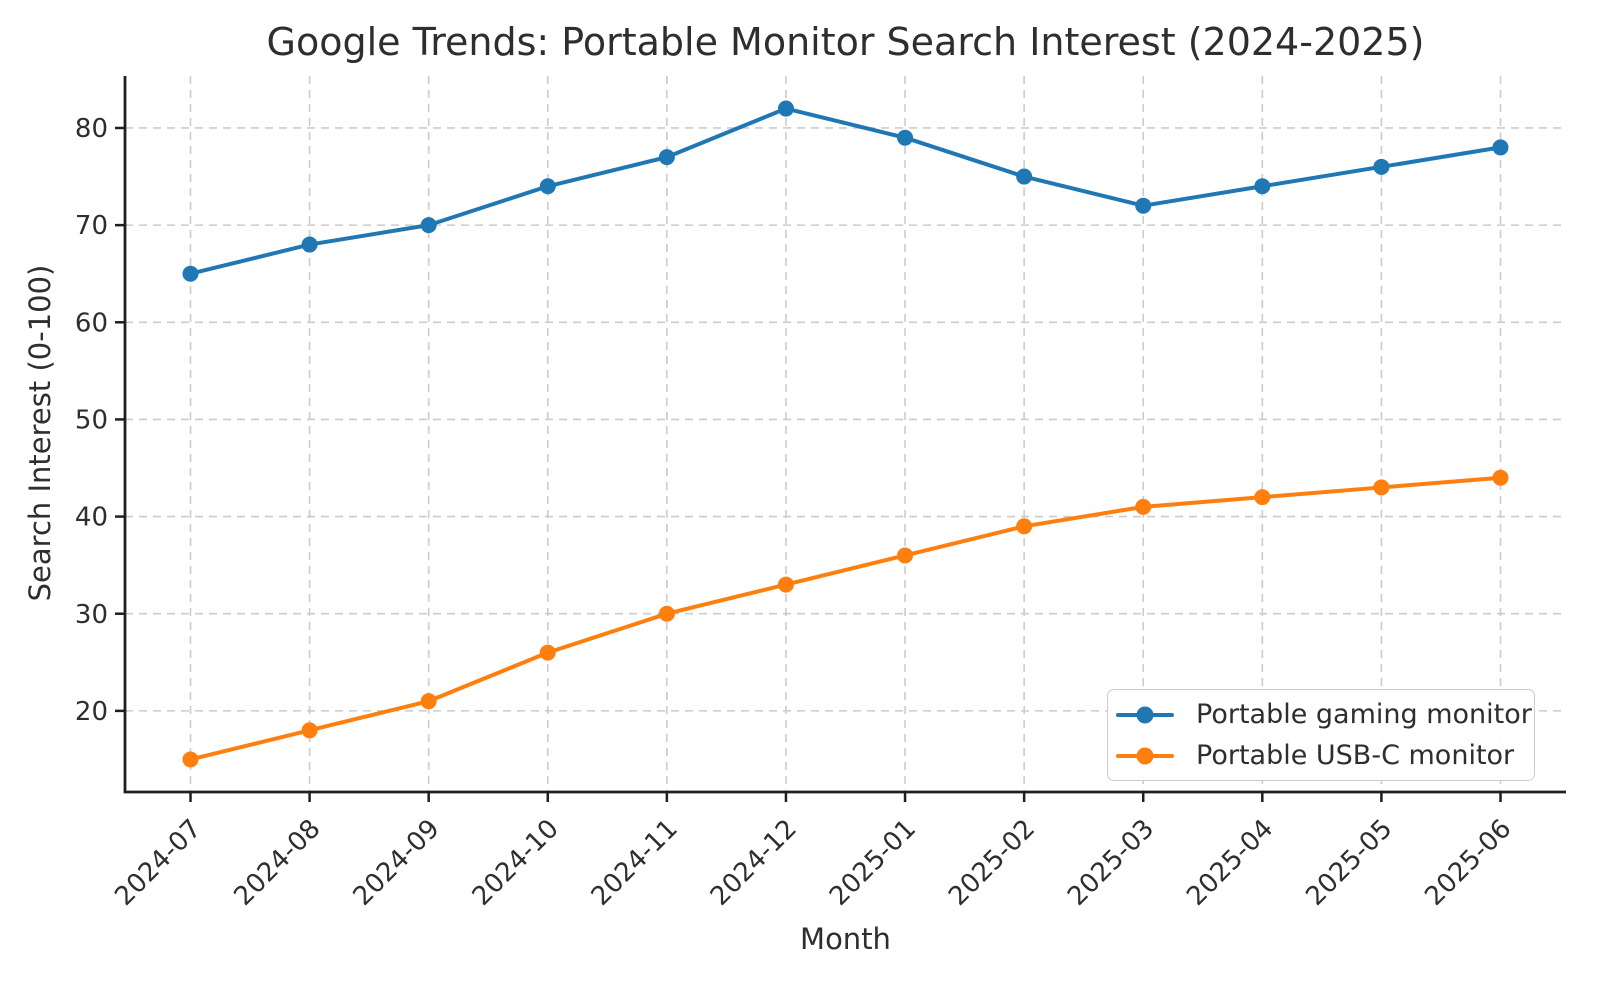  What do you see at coordinates (992, 863) in the screenshot?
I see `svg-text: 2025-02` at bounding box center [992, 863].